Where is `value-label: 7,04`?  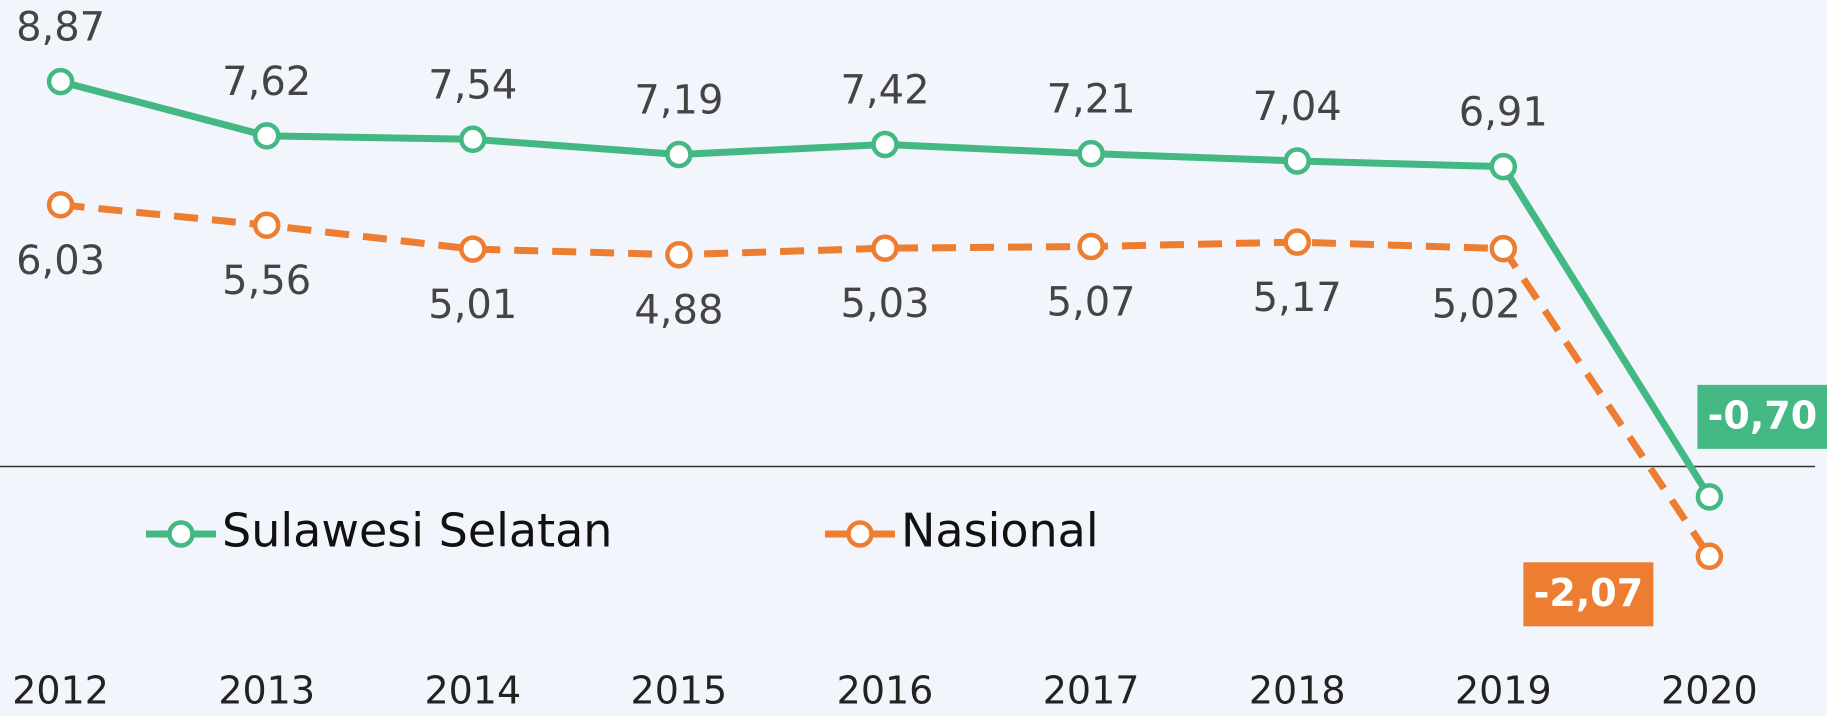
value-label: 7,04 is located at coordinates (1297, 107).